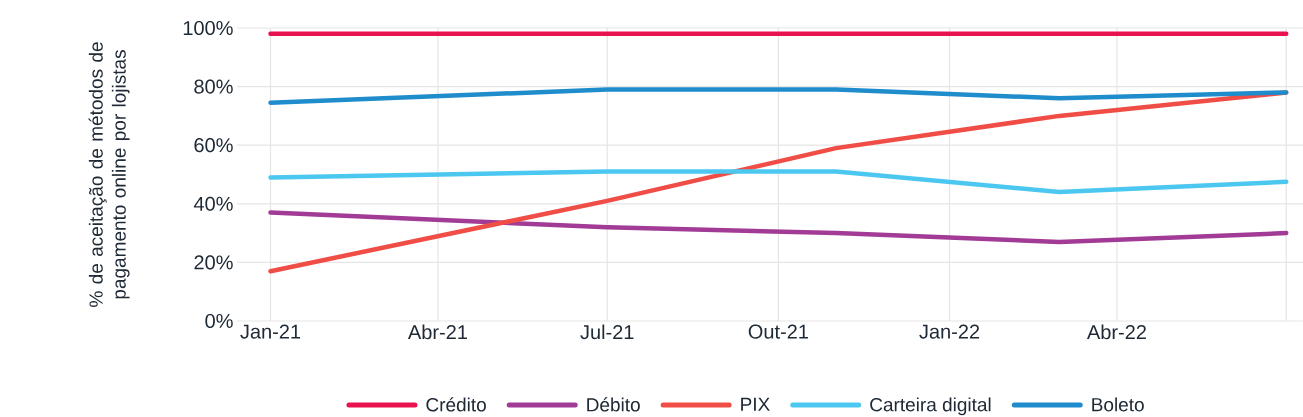 This screenshot has width=1303, height=417. I want to click on x-tick-label: Abr-22, so click(1116, 332).